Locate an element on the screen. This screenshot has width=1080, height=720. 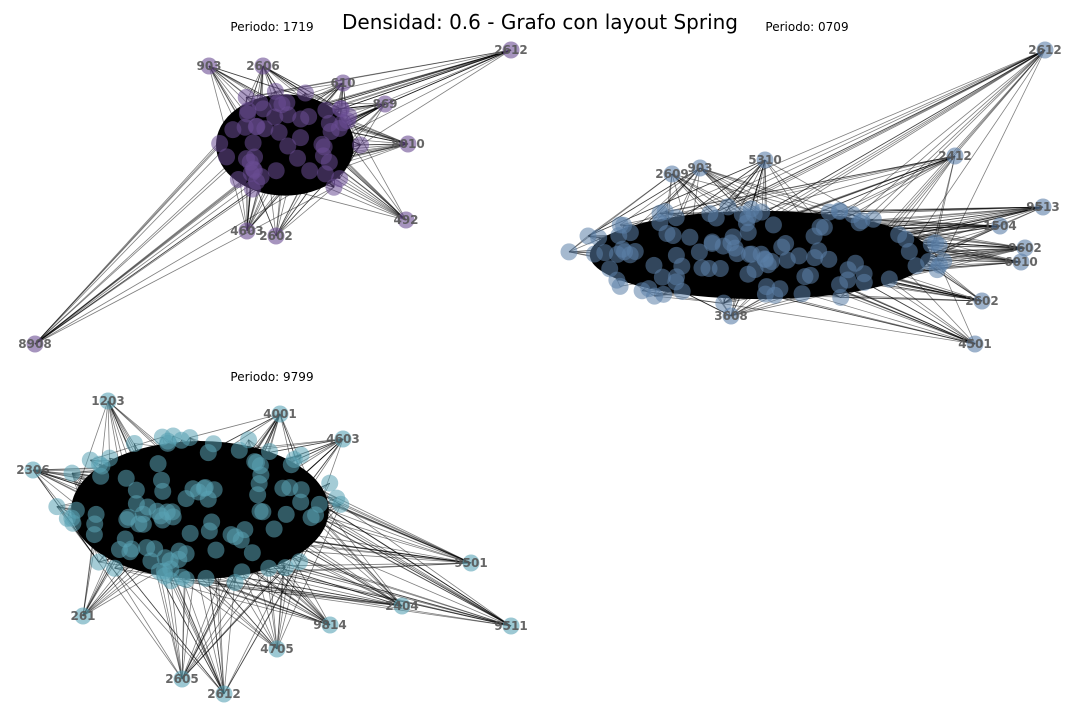
node-label: 261 is located at coordinates (82, 616).